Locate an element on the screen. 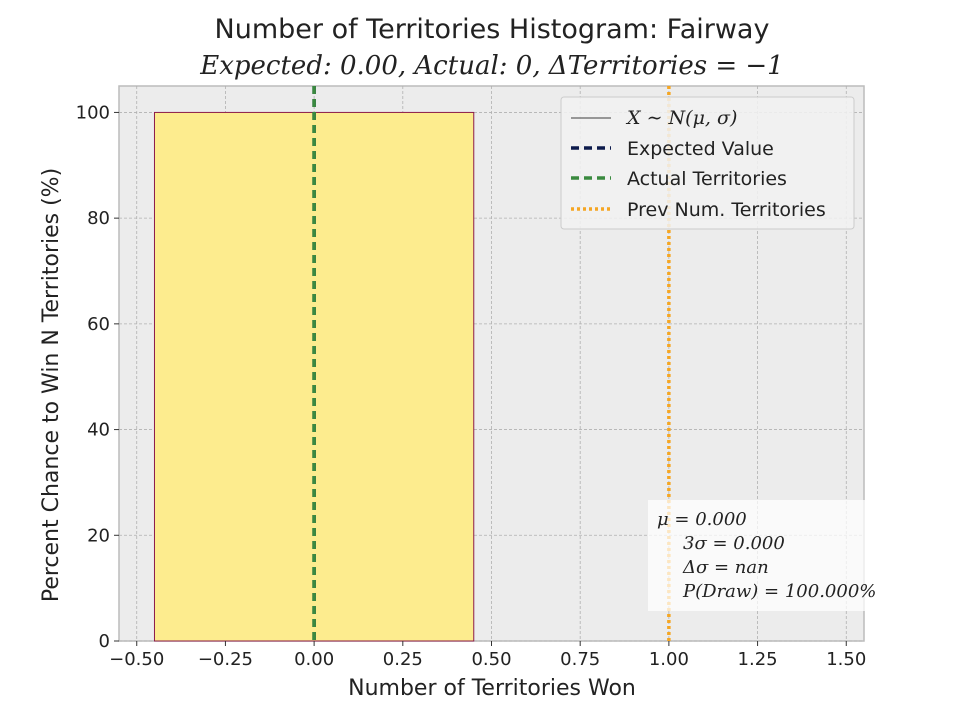 The image size is (960, 720). x-ticks: −0.50 −0.25 0.00 0.25 0.50 0.75 1.00 1.25 1.50 is located at coordinates (487, 655).